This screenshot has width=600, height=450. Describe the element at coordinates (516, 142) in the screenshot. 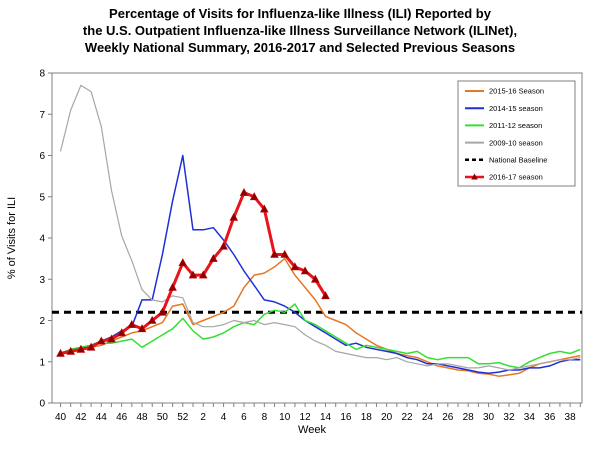

I see `legend-label: 2009-10 season` at that location.